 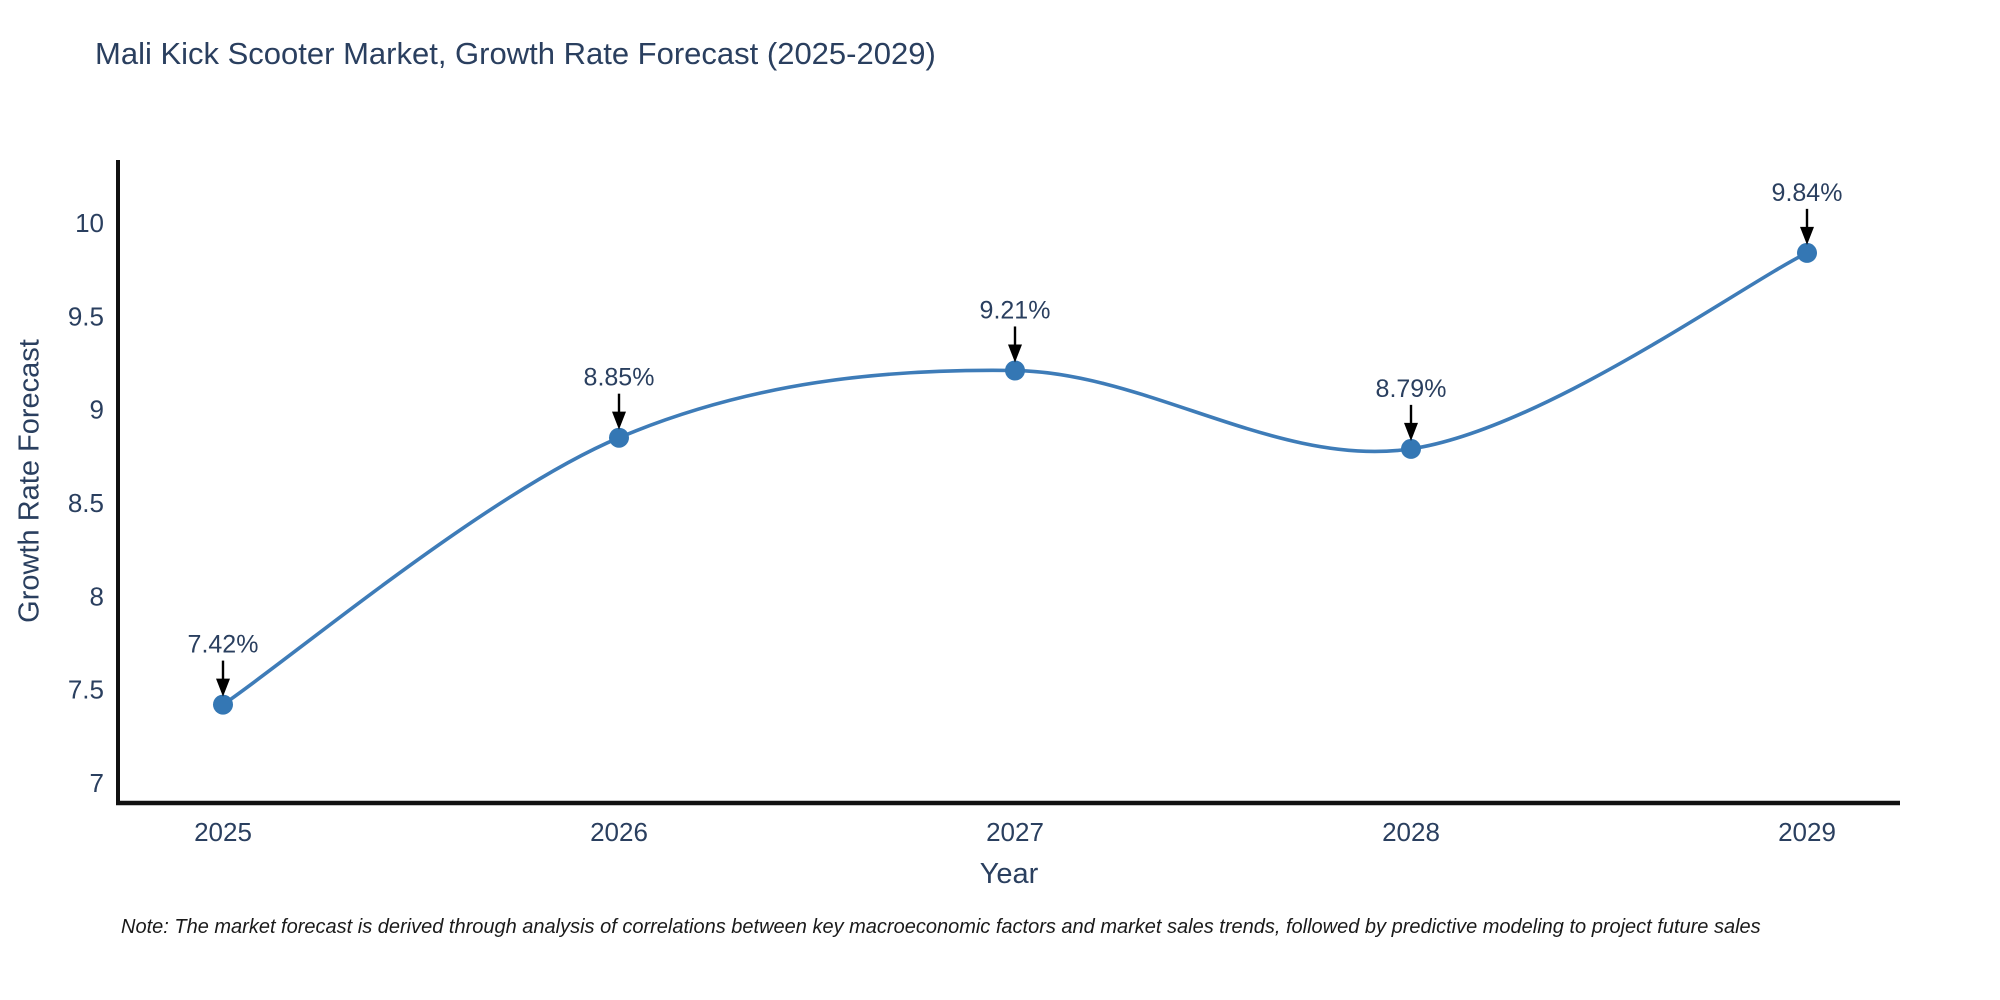 What do you see at coordinates (223, 645) in the screenshot?
I see `point-value-label: 7.42%` at bounding box center [223, 645].